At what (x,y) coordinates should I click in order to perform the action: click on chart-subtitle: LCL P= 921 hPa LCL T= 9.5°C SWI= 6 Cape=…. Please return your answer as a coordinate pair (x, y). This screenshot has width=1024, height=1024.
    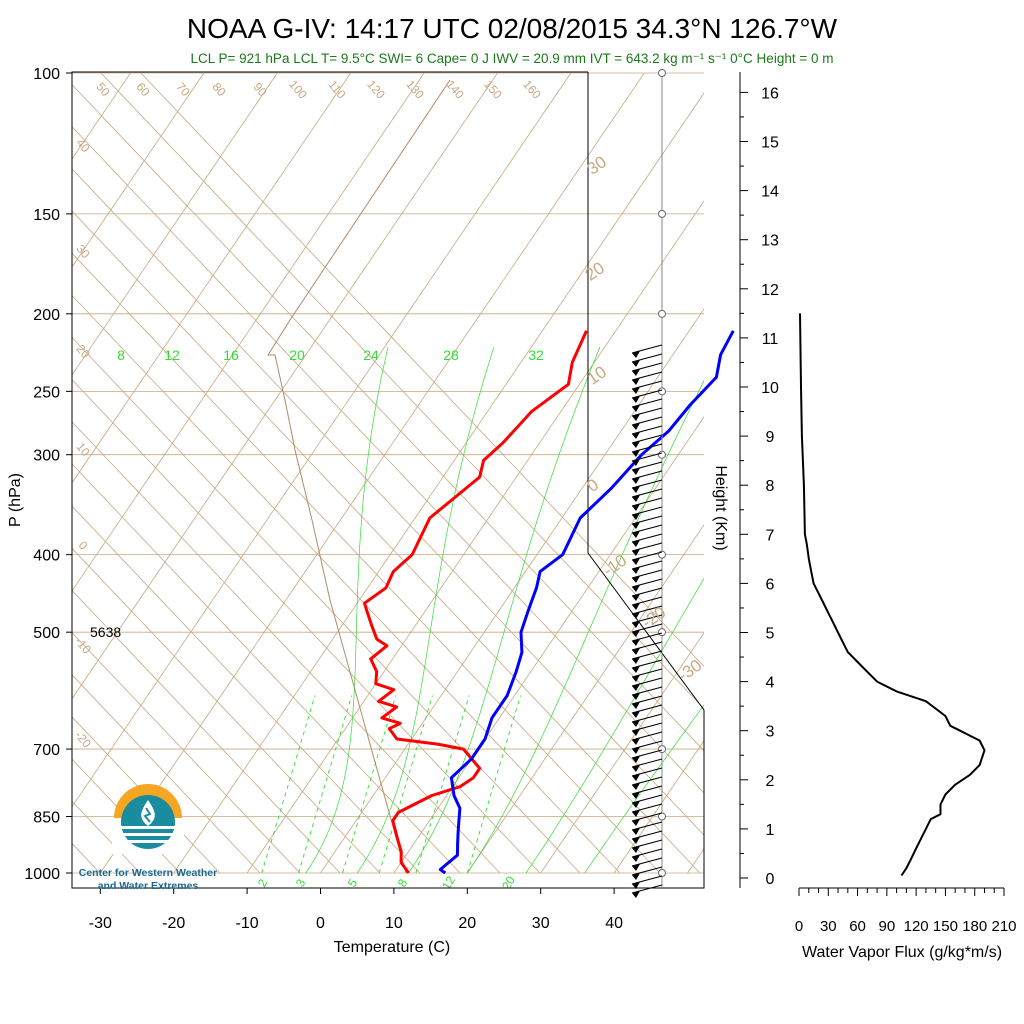
    Looking at the image, I should click on (512, 58).